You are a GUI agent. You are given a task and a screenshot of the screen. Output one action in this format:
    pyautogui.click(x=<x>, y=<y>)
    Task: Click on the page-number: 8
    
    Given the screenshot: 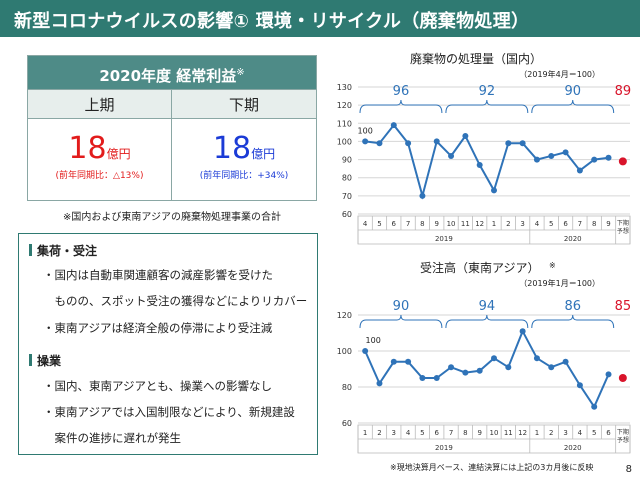 What is the action you would take?
    pyautogui.click(x=628, y=469)
    